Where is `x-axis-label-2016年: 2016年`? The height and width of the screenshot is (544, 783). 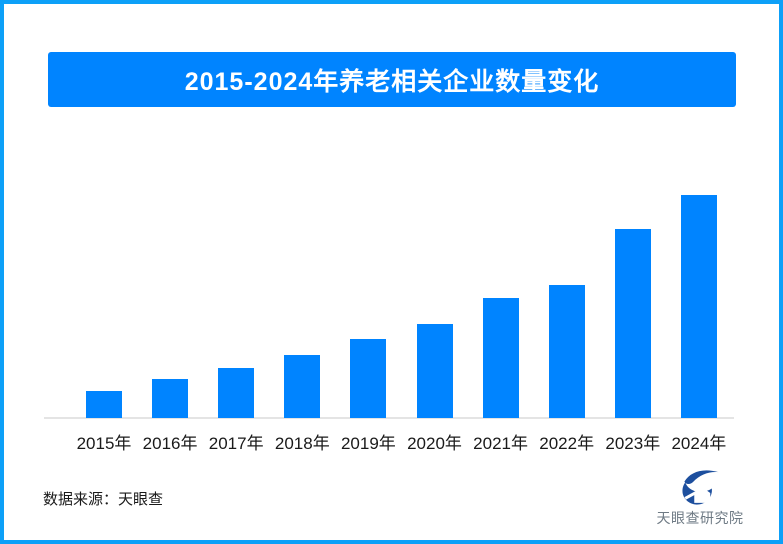
x-axis-label-2016年: 2016年 is located at coordinates (170, 443).